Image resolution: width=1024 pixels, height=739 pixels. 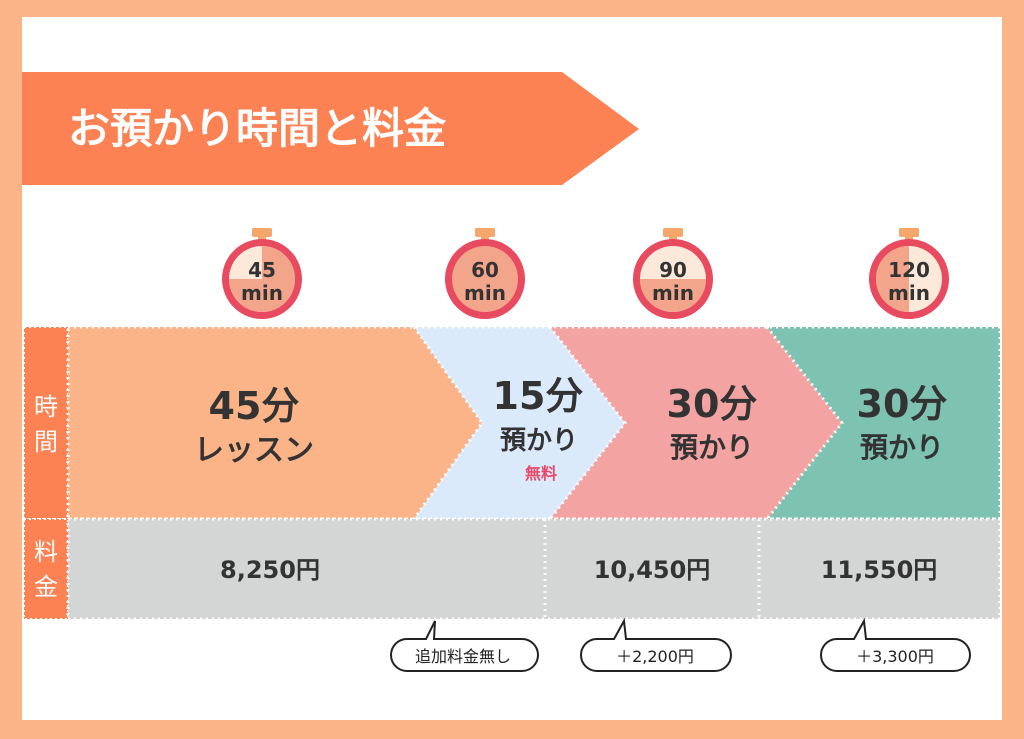 What do you see at coordinates (539, 441) in the screenshot?
I see `segment-2-label: 預かり` at bounding box center [539, 441].